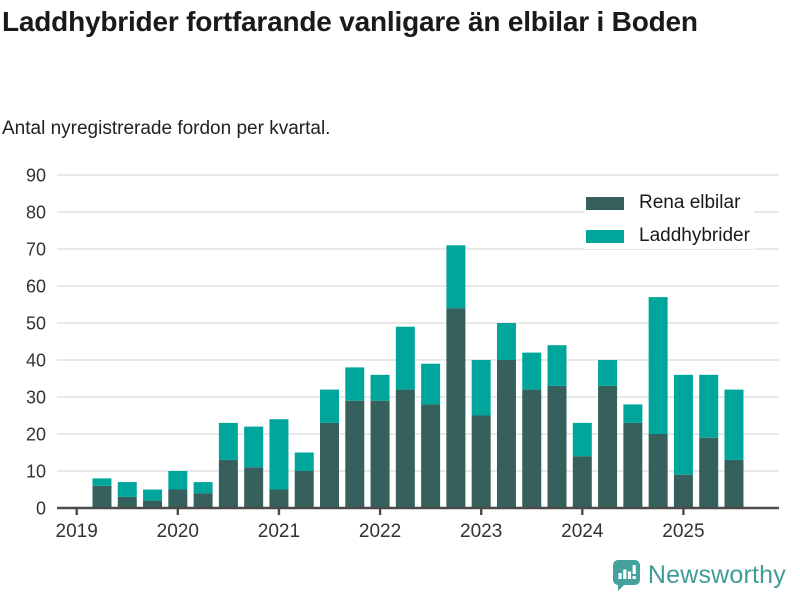 The width and height of the screenshot is (800, 600). Describe the element at coordinates (716, 575) in the screenshot. I see `brand-wordmark: Newsworthy` at that location.